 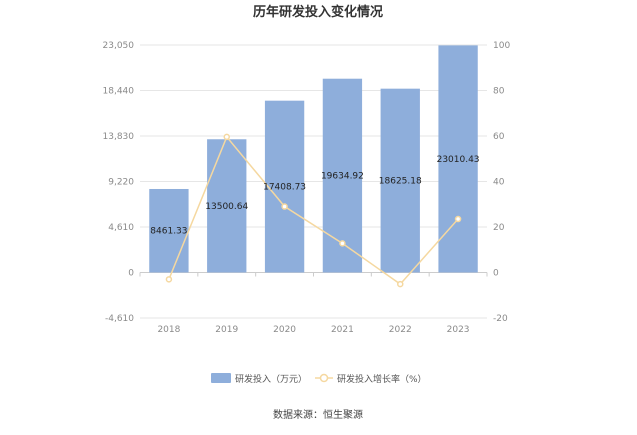 What do you see at coordinates (284, 330) in the screenshot?
I see `x-axis-tick-label: 2020` at bounding box center [284, 330].